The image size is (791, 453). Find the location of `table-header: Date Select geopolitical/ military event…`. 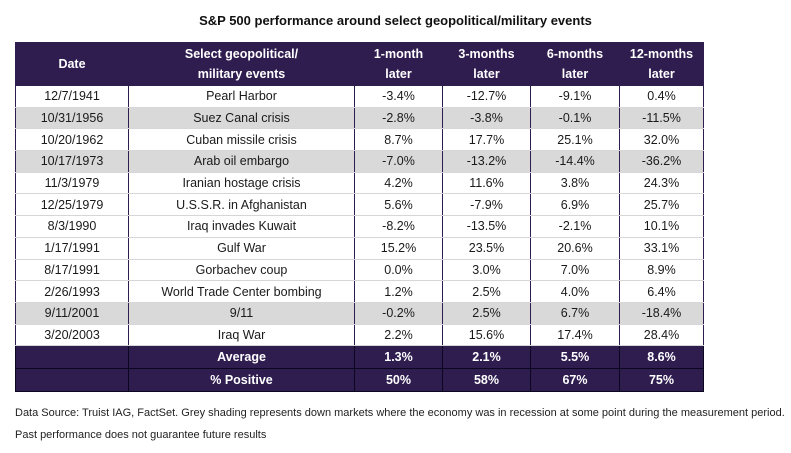

table-header: Date Select geopolitical/ military event… is located at coordinates (359, 64).